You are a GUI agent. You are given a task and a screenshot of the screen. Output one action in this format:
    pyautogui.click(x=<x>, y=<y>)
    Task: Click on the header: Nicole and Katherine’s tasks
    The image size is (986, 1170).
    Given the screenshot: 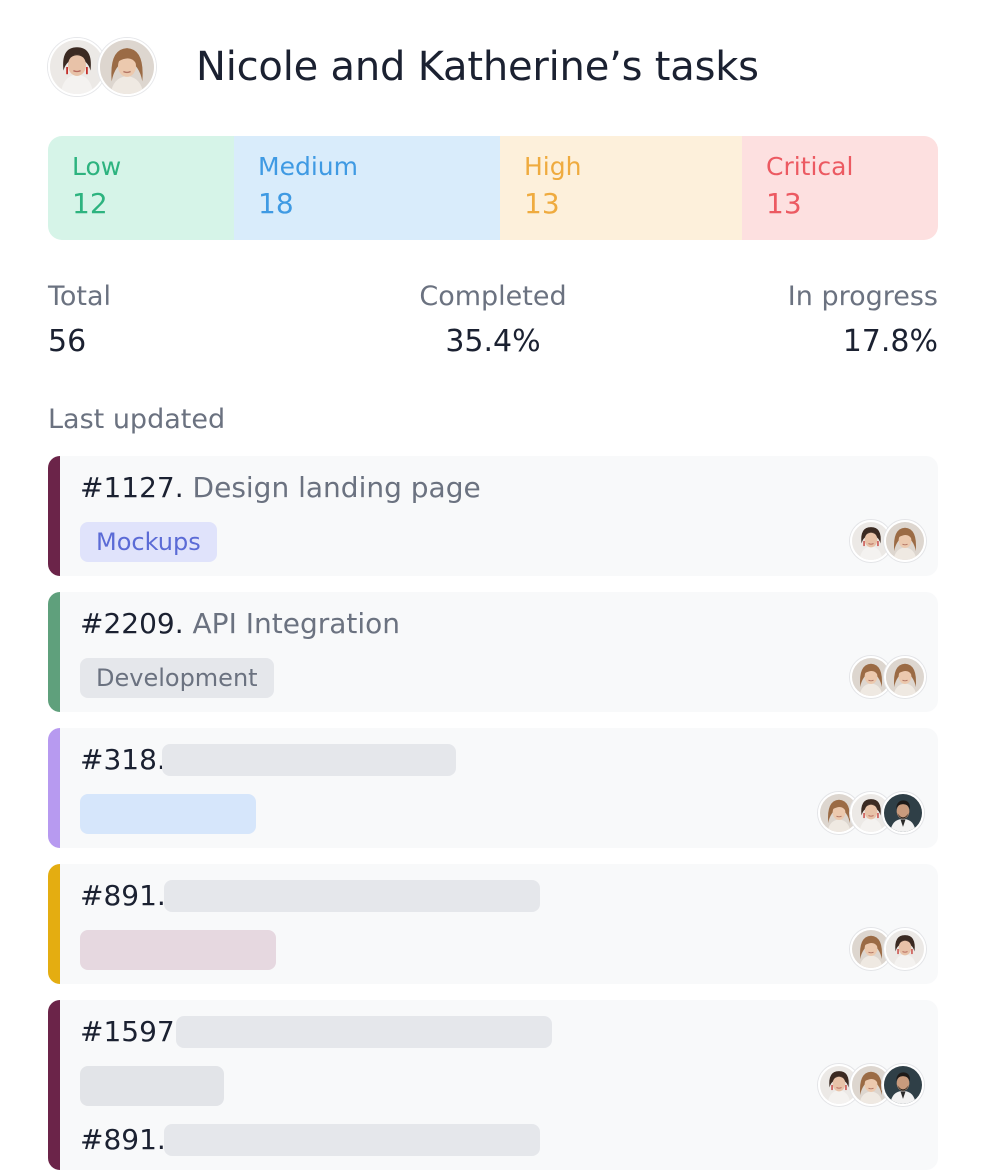 What is the action you would take?
    pyautogui.click(x=403, y=68)
    